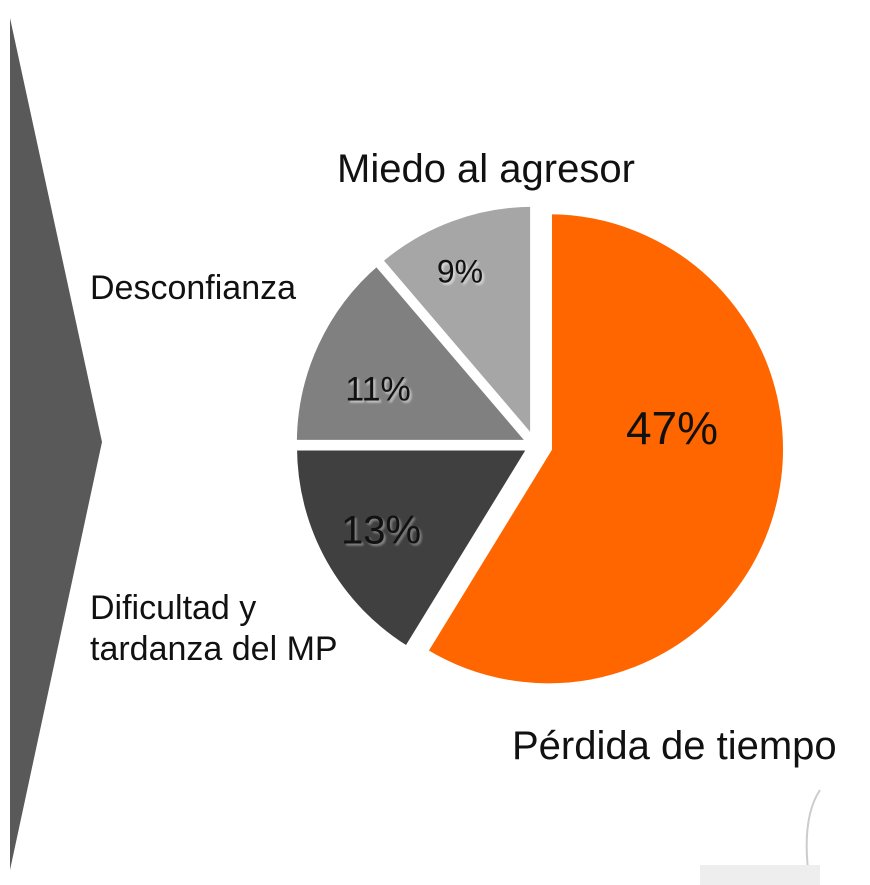 The width and height of the screenshot is (870, 885). What do you see at coordinates (193, 288) in the screenshot?
I see `category-label: Desconfianza` at bounding box center [193, 288].